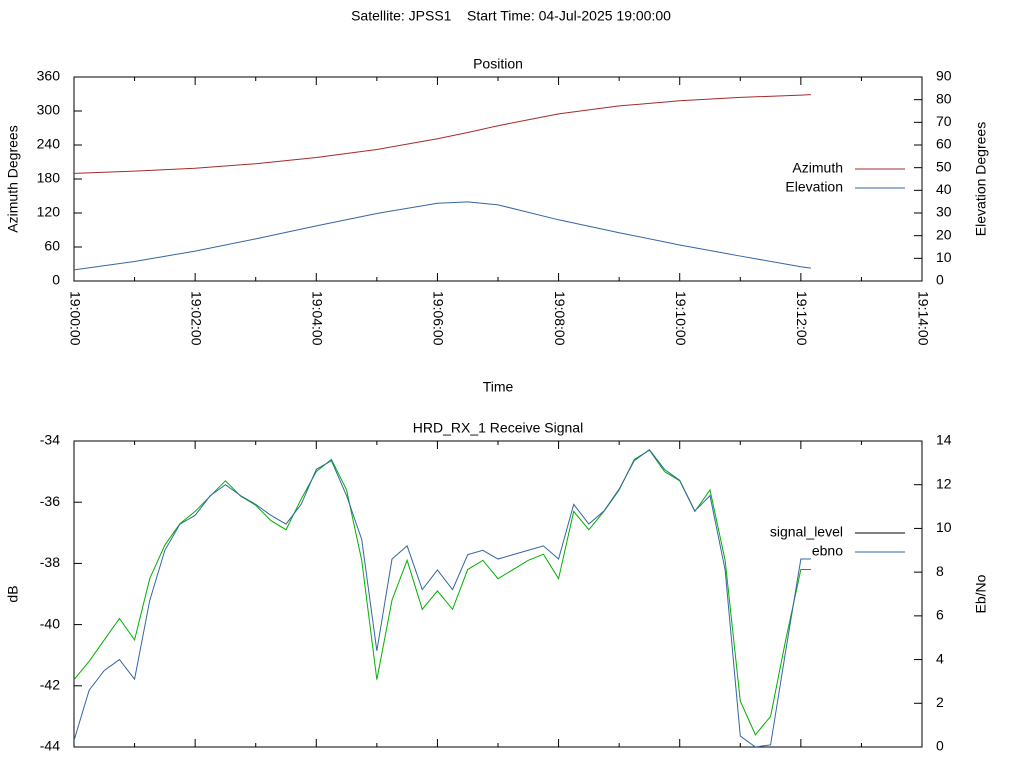 This screenshot has width=1024, height=768. What do you see at coordinates (944, 234) in the screenshot?
I see `y2-tick-label: 20` at bounding box center [944, 234].